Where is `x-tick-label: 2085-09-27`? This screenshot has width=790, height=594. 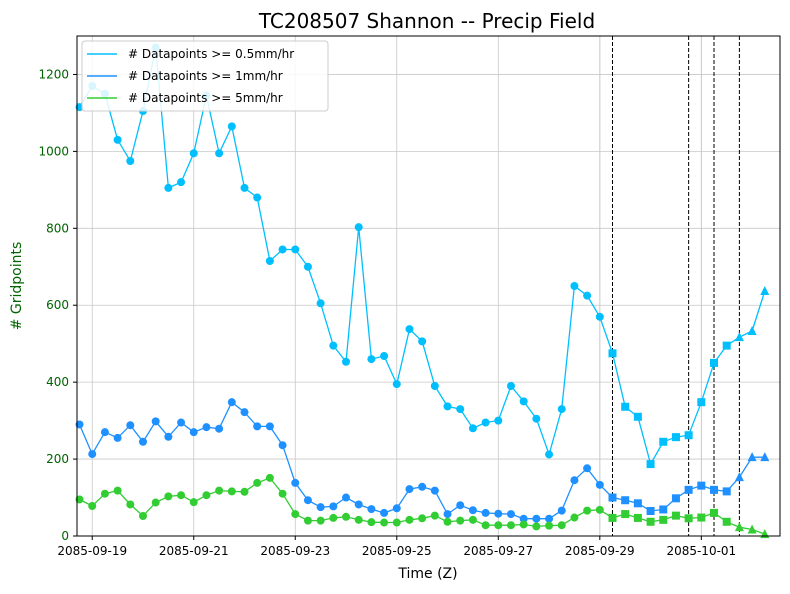 x-tick-label: 2085-09-27 is located at coordinates (498, 551).